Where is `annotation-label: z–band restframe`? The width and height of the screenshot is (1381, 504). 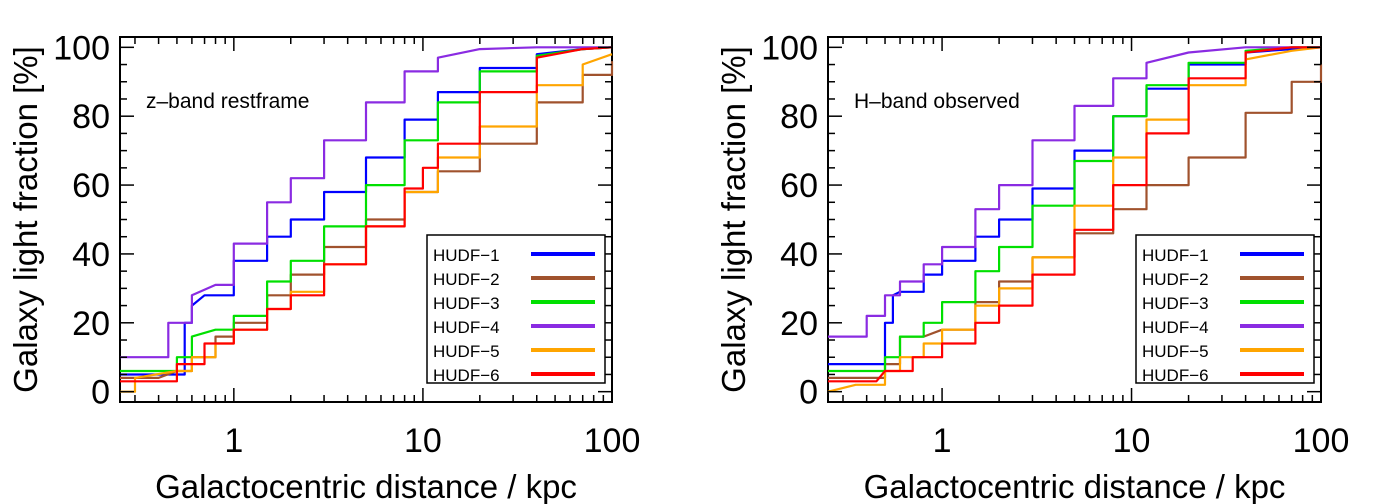
annotation-label: z–band restframe is located at coordinates (227, 101).